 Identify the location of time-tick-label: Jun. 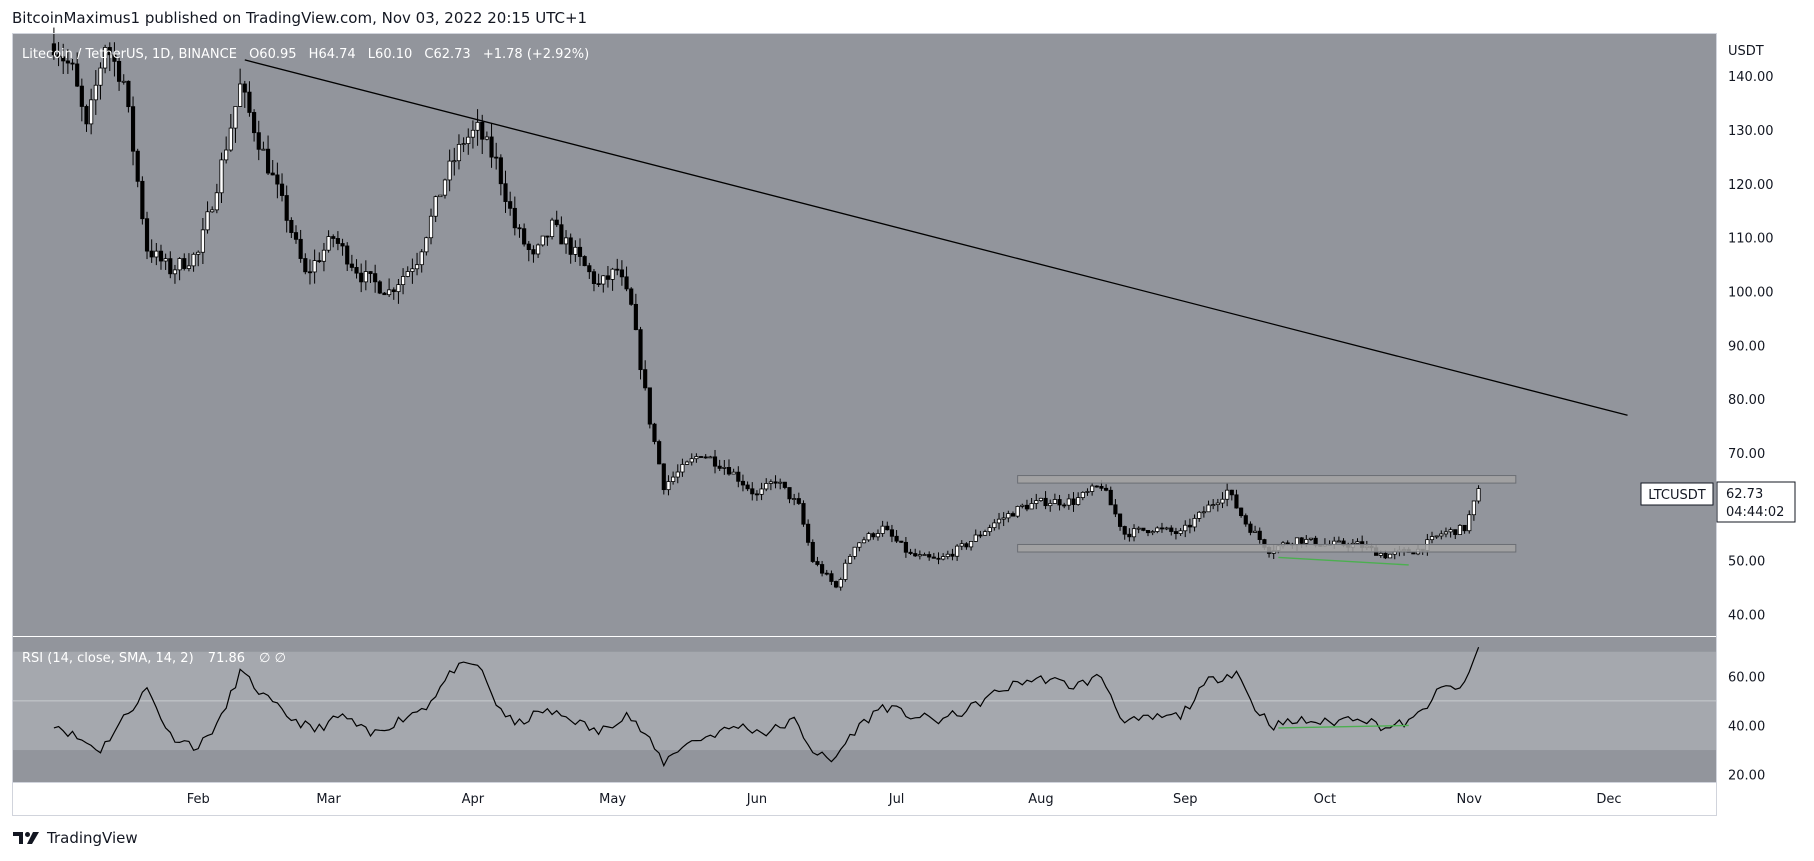
(756, 799).